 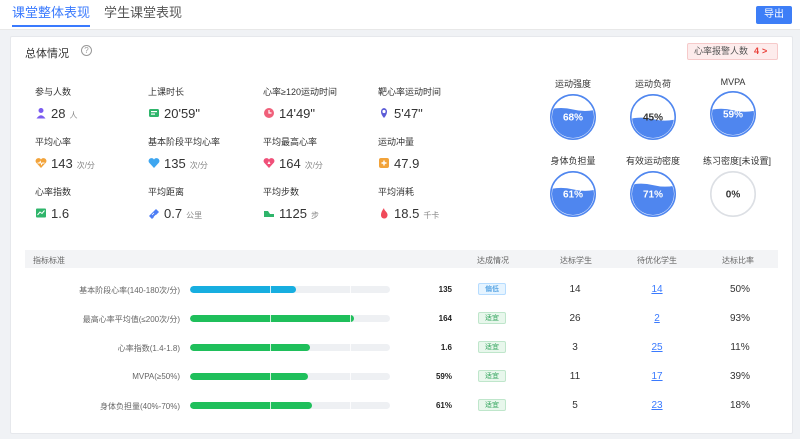 I want to click on stat-value-row: 164 次/分, so click(x=320, y=163).